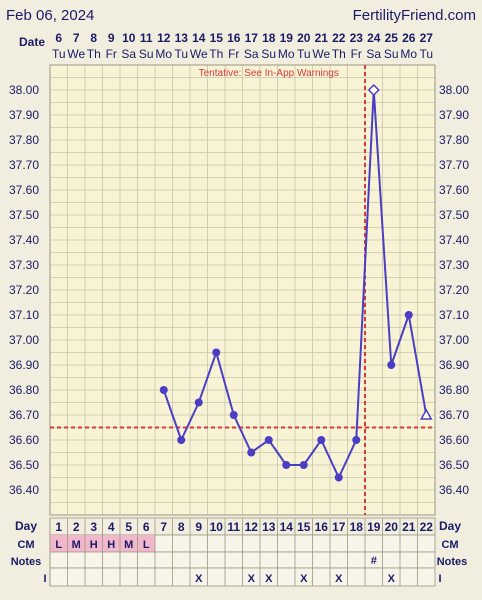 The width and height of the screenshot is (482, 600). Describe the element at coordinates (25, 545) in the screenshot. I see `cm-row-label-left: CM` at that location.